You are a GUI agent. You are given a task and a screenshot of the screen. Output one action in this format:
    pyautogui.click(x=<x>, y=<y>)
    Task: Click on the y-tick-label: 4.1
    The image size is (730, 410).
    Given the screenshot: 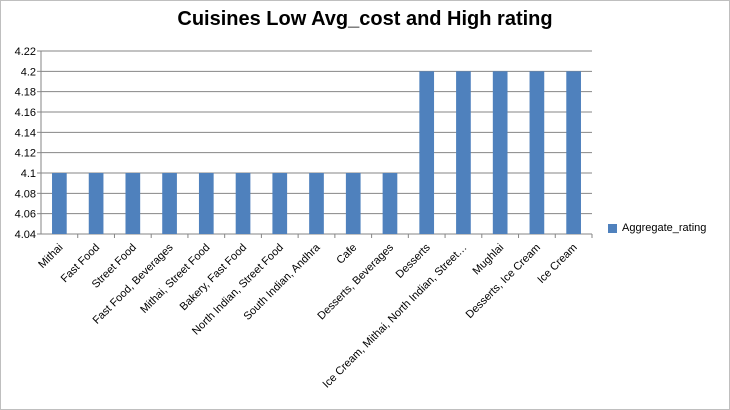 What is the action you would take?
    pyautogui.click(x=28, y=174)
    